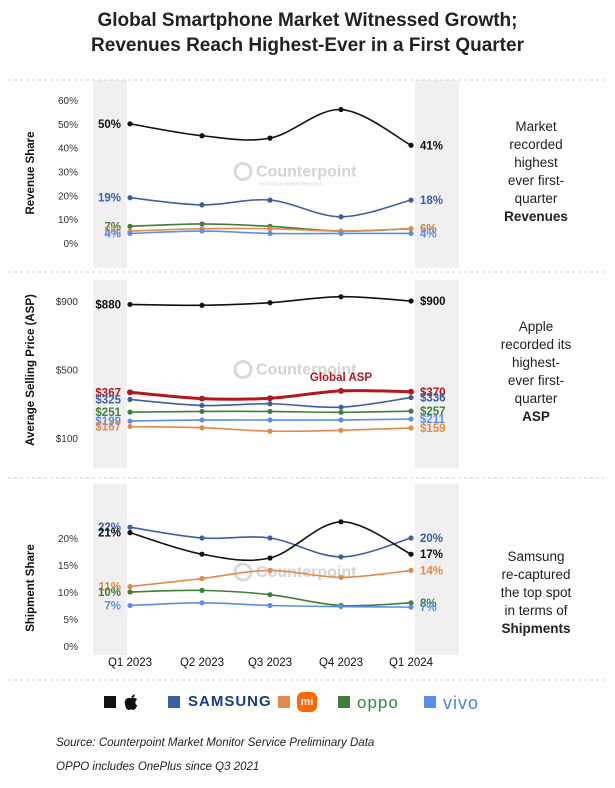  Describe the element at coordinates (536, 344) in the screenshot. I see `side-note-line: recorded its` at that location.